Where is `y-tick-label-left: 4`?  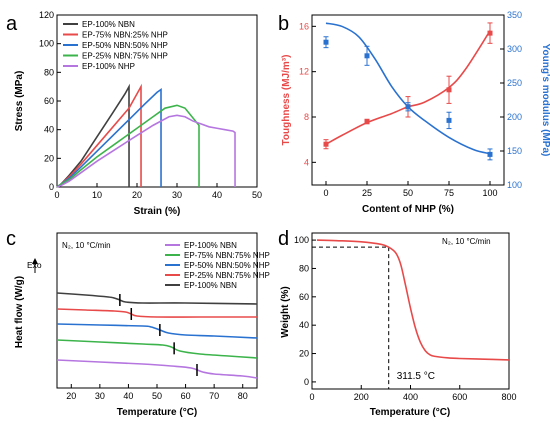 y-tick-label-left: 4 is located at coordinates (306, 162).